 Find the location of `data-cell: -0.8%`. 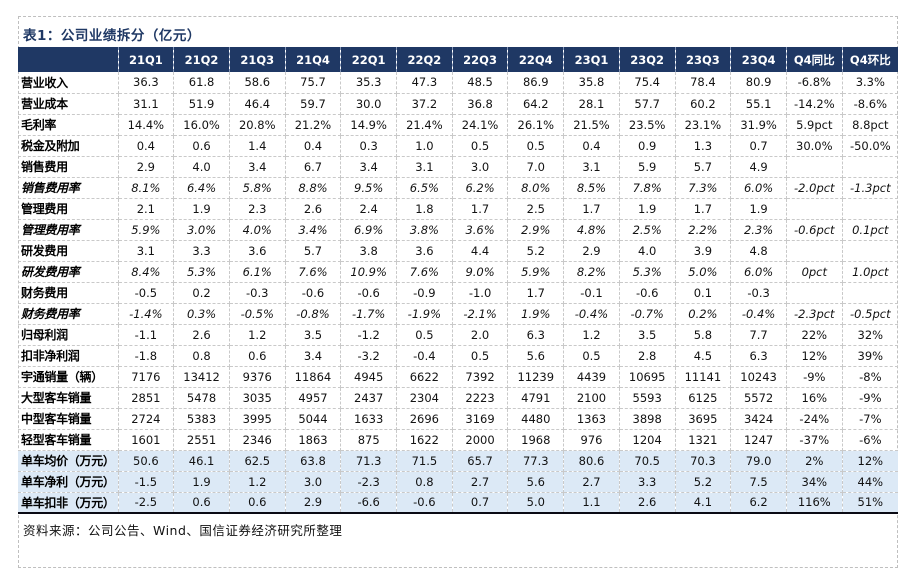

data-cell: -0.8% is located at coordinates (313, 314).